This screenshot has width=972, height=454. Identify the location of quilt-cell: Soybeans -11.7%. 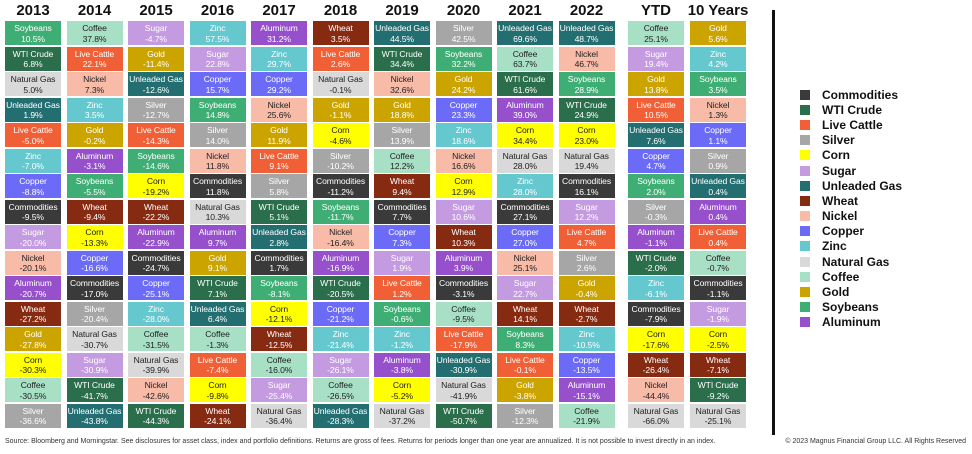
(340, 211).